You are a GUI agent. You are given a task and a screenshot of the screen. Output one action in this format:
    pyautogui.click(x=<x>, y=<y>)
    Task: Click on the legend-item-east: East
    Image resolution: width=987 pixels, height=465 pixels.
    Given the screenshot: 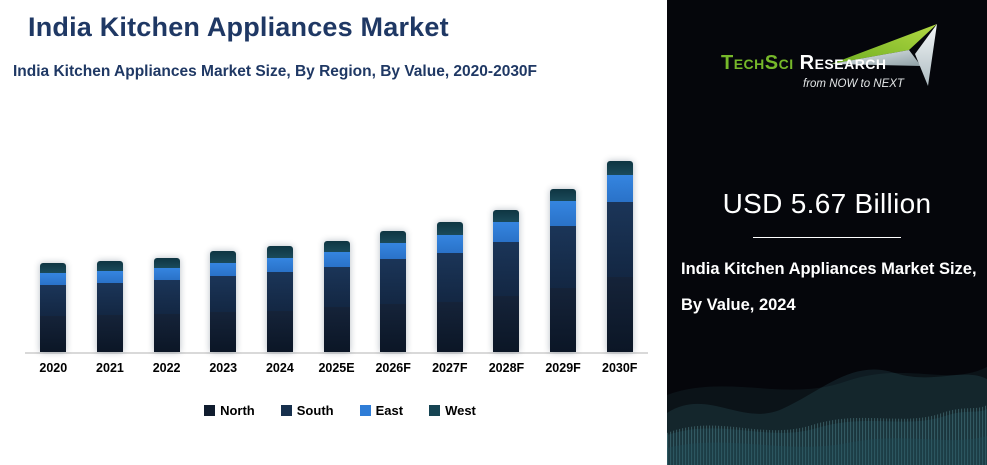 What is the action you would take?
    pyautogui.click(x=381, y=410)
    